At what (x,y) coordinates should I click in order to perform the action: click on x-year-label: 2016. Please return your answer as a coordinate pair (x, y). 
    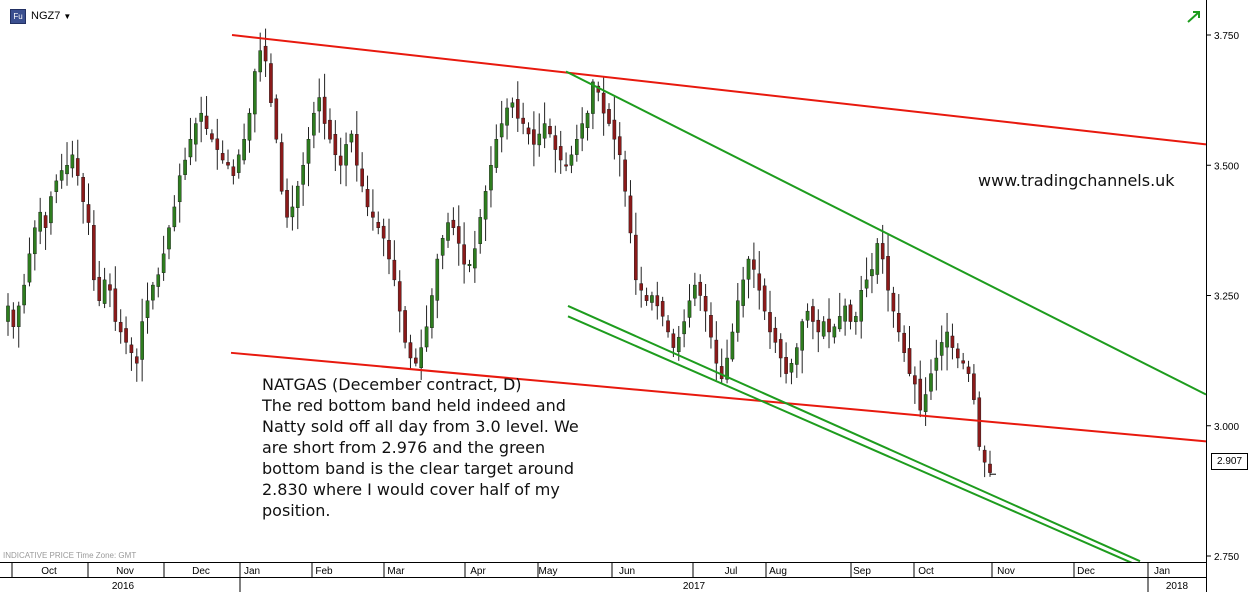
    Looking at the image, I should click on (123, 586).